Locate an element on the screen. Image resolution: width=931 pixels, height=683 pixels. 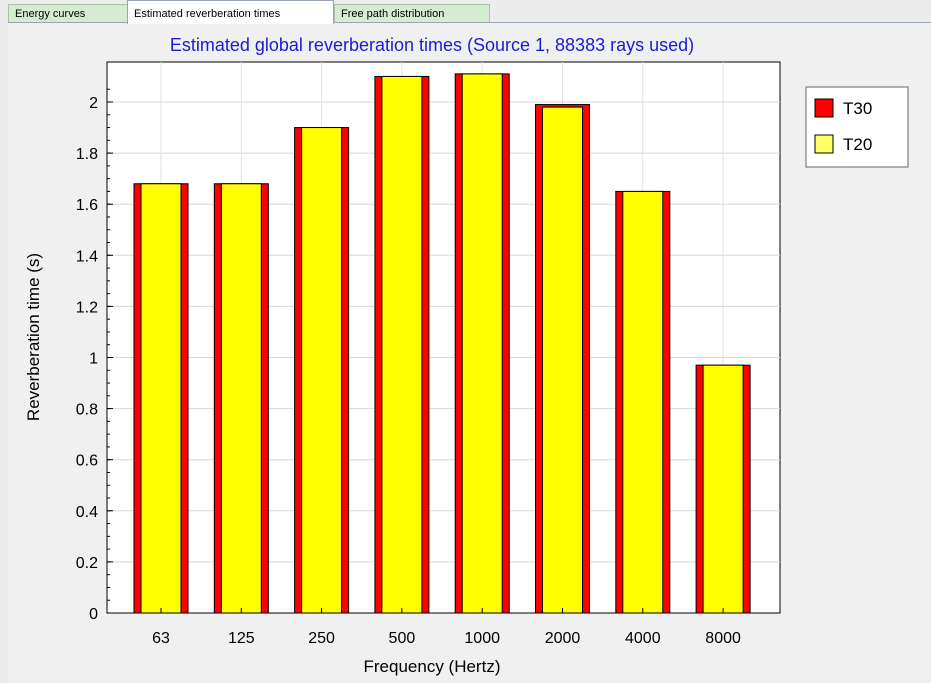
x-tick-label: 250 is located at coordinates (321, 638).